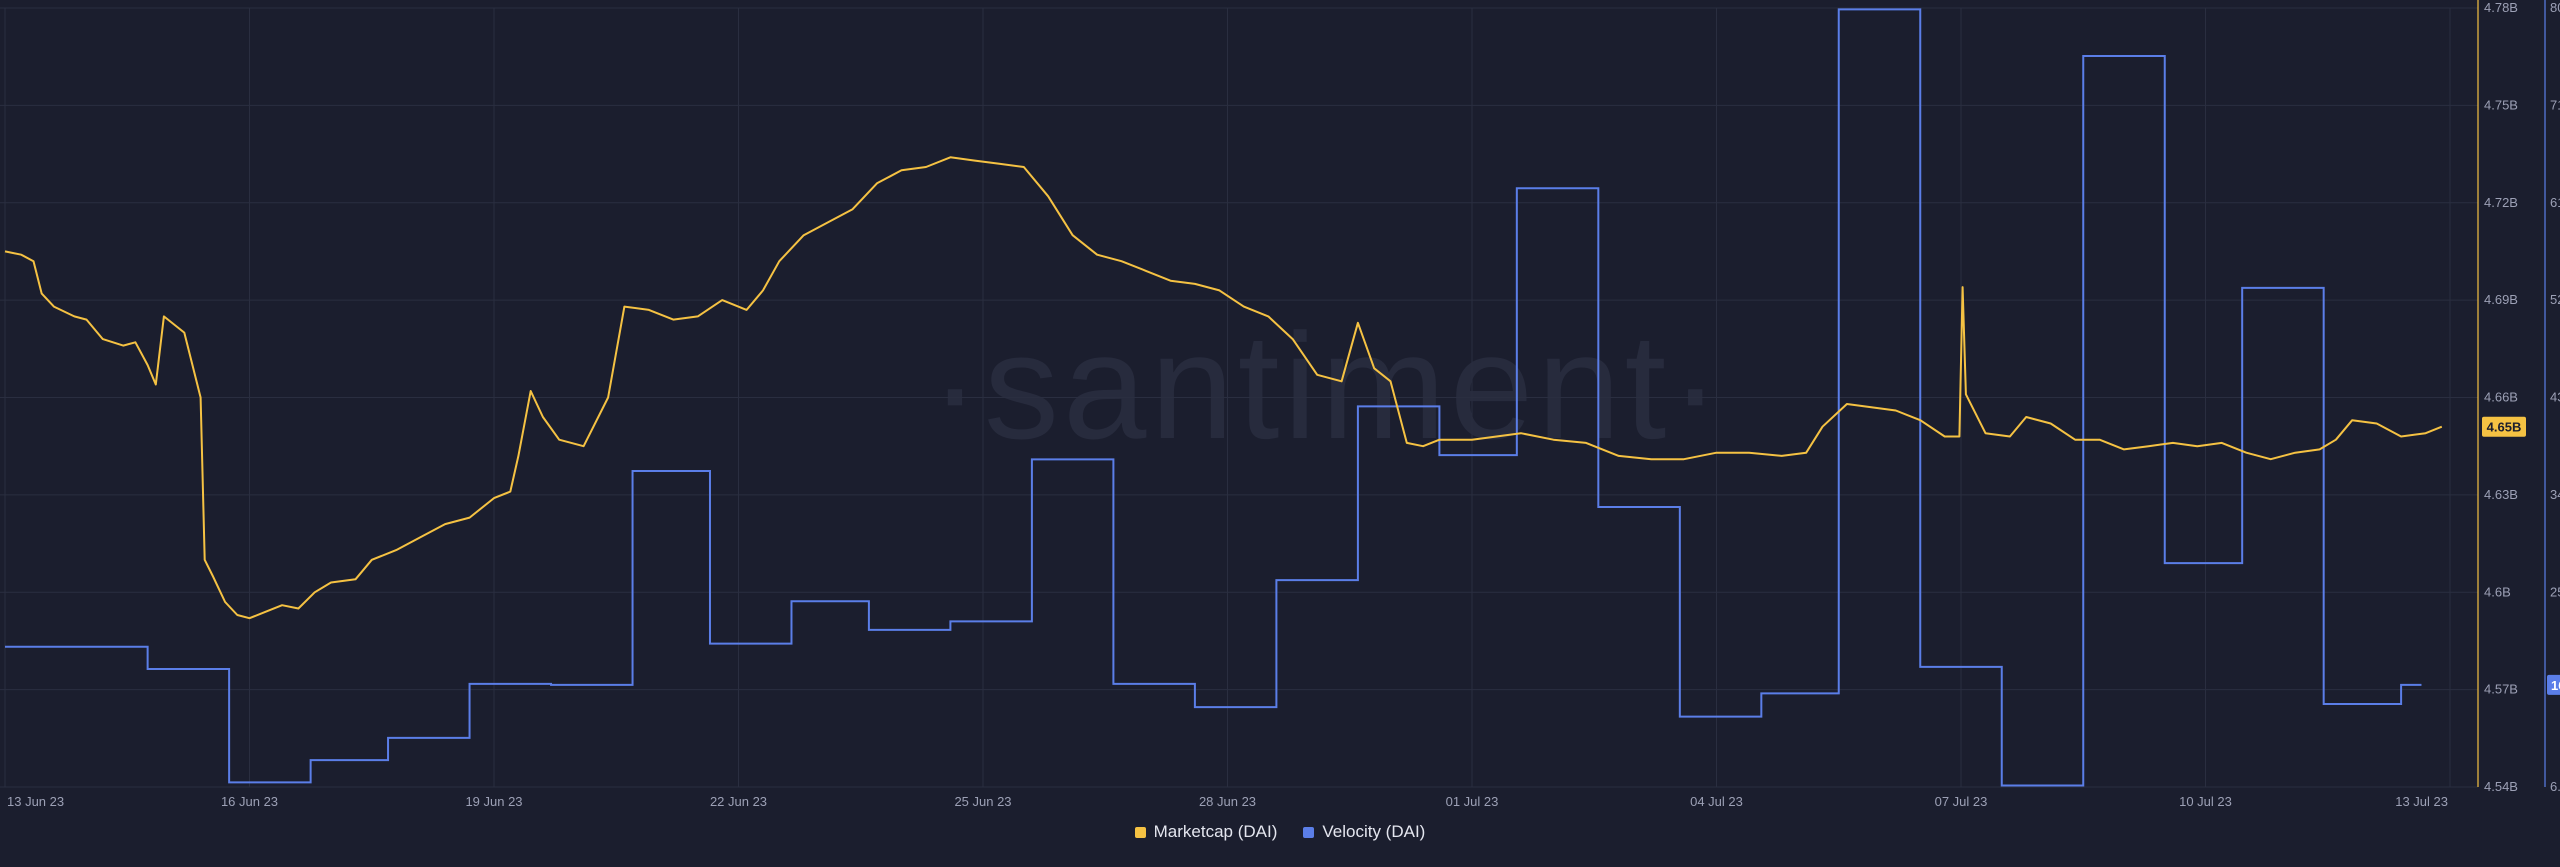 This screenshot has height=867, width=2560. I want to click on x-tick-label: 16 Jun 23, so click(249, 801).